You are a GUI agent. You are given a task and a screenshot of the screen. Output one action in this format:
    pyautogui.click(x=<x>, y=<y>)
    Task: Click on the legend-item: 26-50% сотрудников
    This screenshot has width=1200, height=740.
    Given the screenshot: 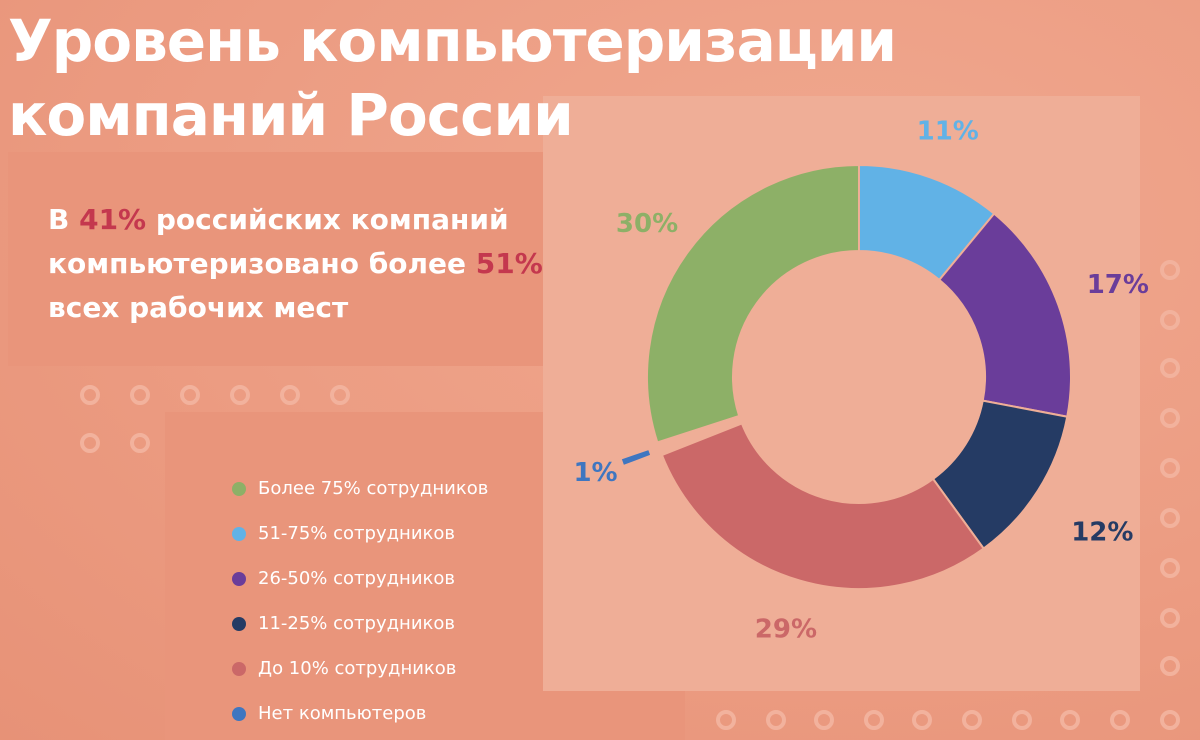 What is the action you would take?
    pyautogui.click(x=360, y=578)
    